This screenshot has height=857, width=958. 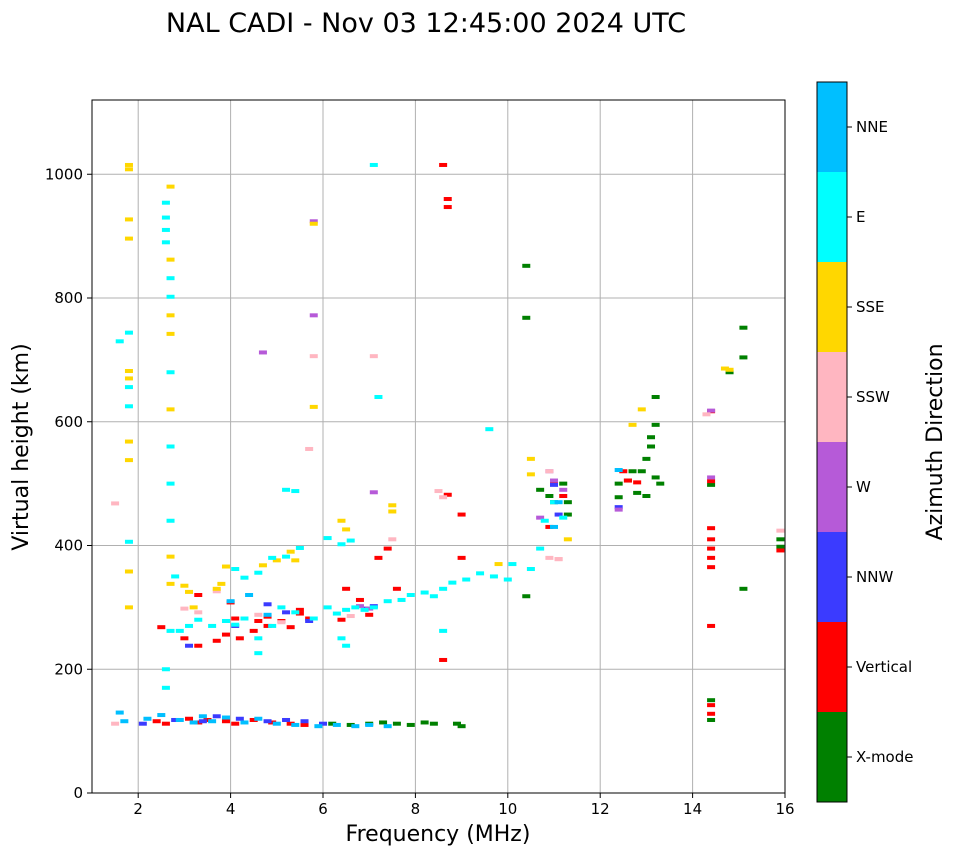 What do you see at coordinates (68, 669) in the screenshot?
I see `y-tick-label: 200` at bounding box center [68, 669].